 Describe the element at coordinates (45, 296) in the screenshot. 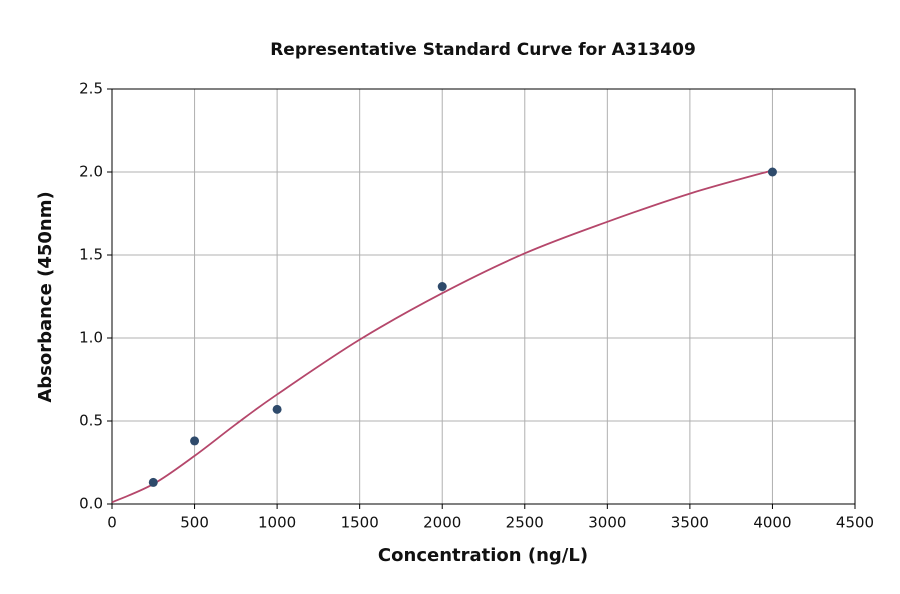

I see `y-axis-label: Absorbance (450nm)` at that location.